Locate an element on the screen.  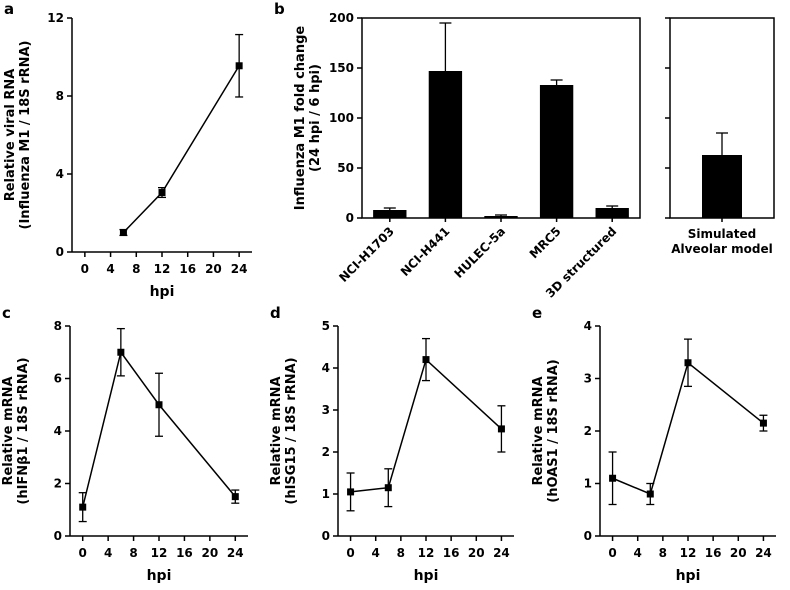
svg-text: 100 is located at coordinates (341, 118).